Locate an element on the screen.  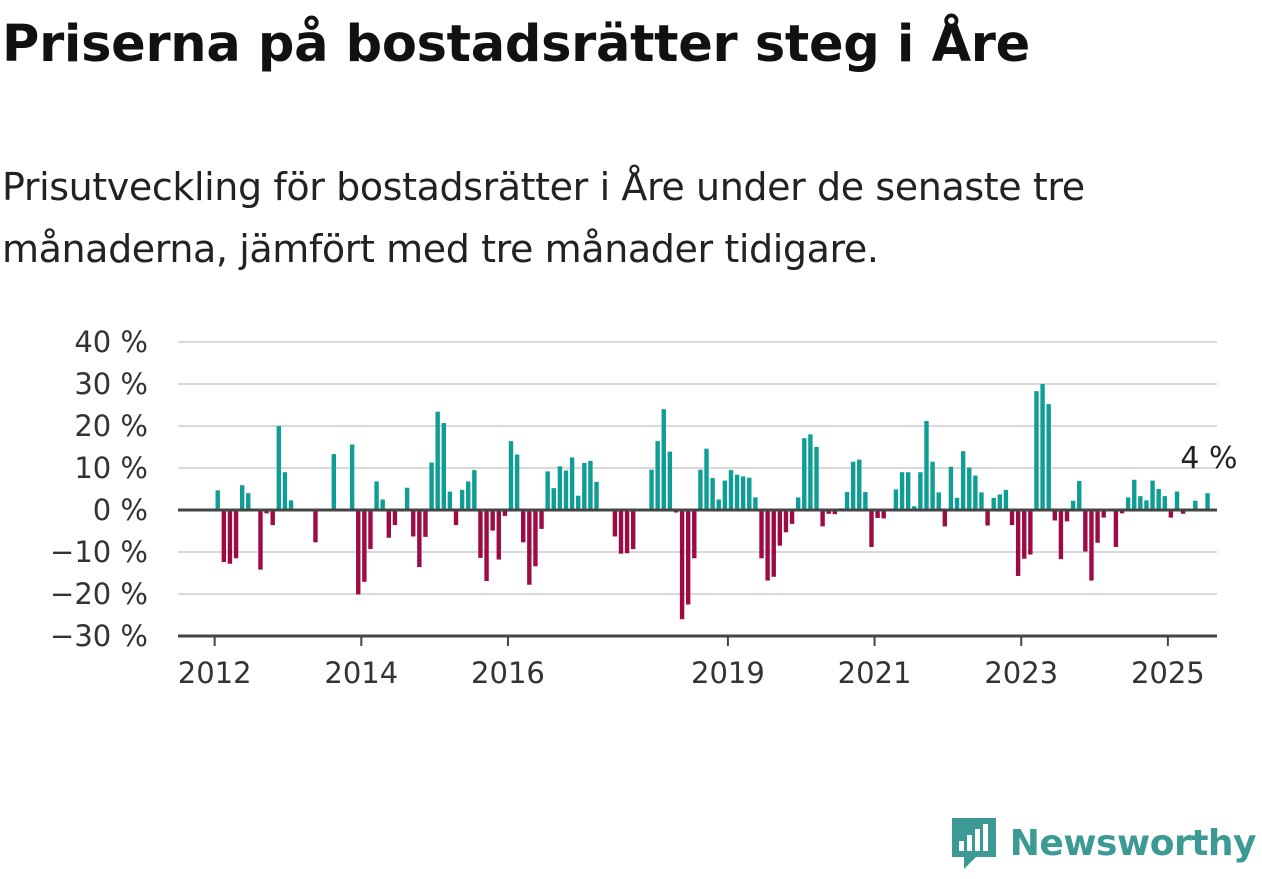
x-tick-label: 2025 is located at coordinates (1168, 673).